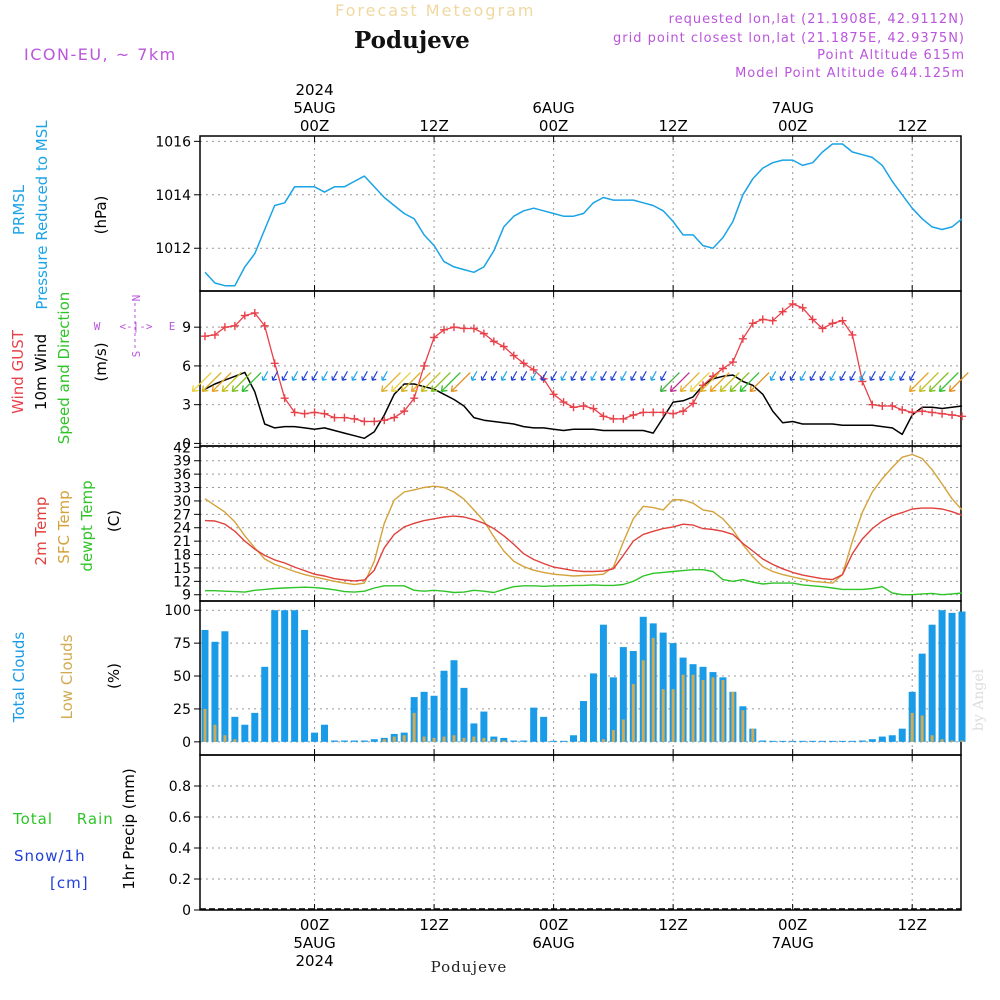 This screenshot has height=1000, width=1000. What do you see at coordinates (314, 961) in the screenshot?
I see `bottom-time-label: 2024` at bounding box center [314, 961].